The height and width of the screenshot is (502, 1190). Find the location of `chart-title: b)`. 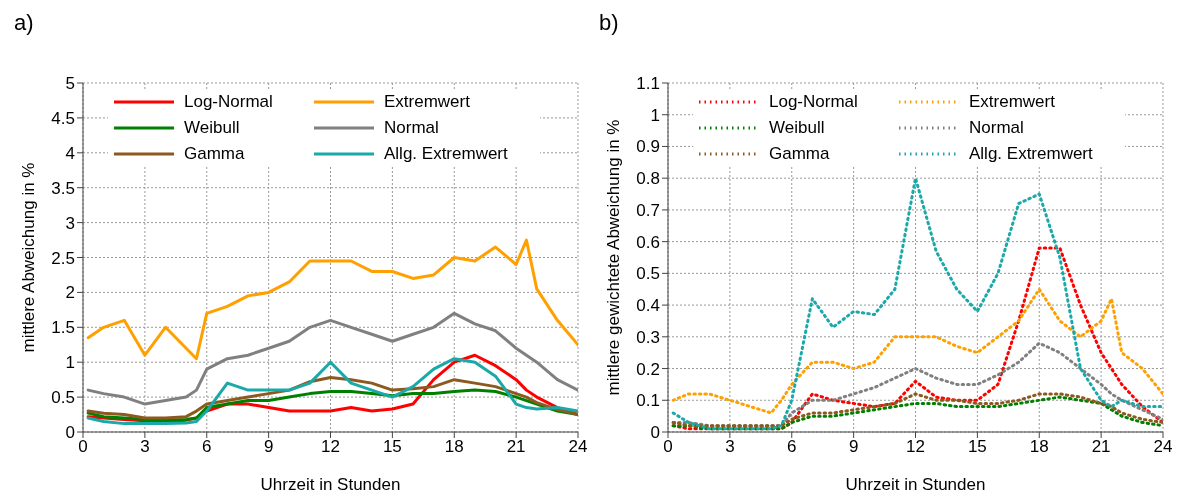

chart-title: b) is located at coordinates (609, 23).